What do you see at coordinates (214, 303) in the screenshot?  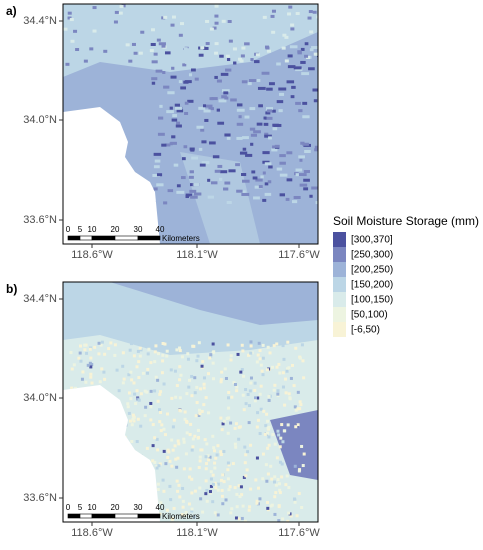 I see `raster-zone` at bounding box center [214, 303].